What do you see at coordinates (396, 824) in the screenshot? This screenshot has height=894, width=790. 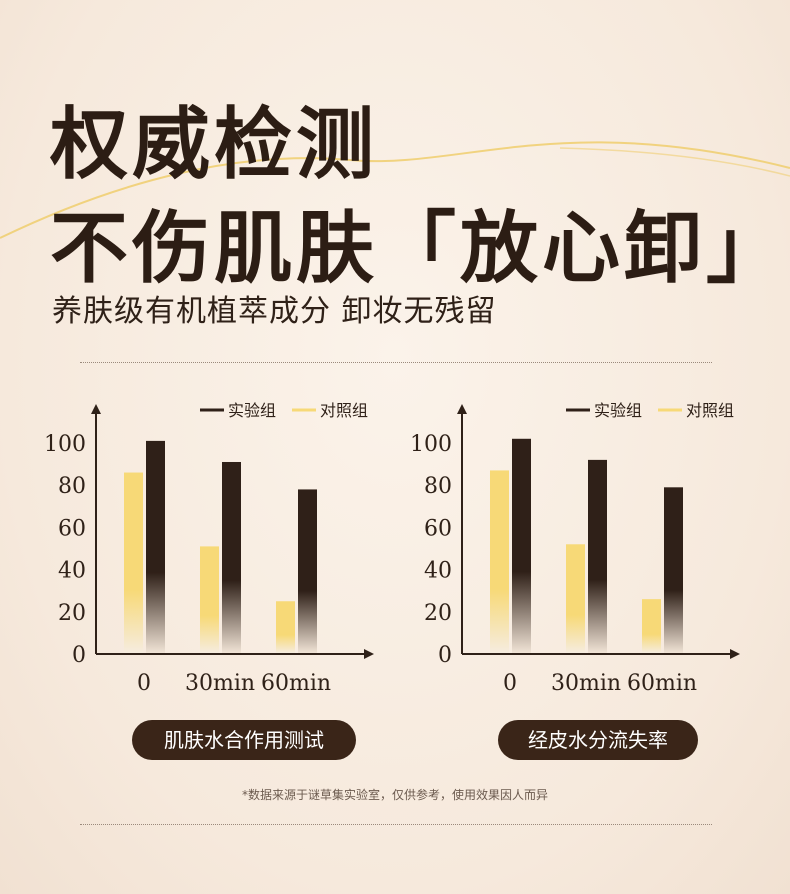 I see `divider-bottom` at bounding box center [396, 824].